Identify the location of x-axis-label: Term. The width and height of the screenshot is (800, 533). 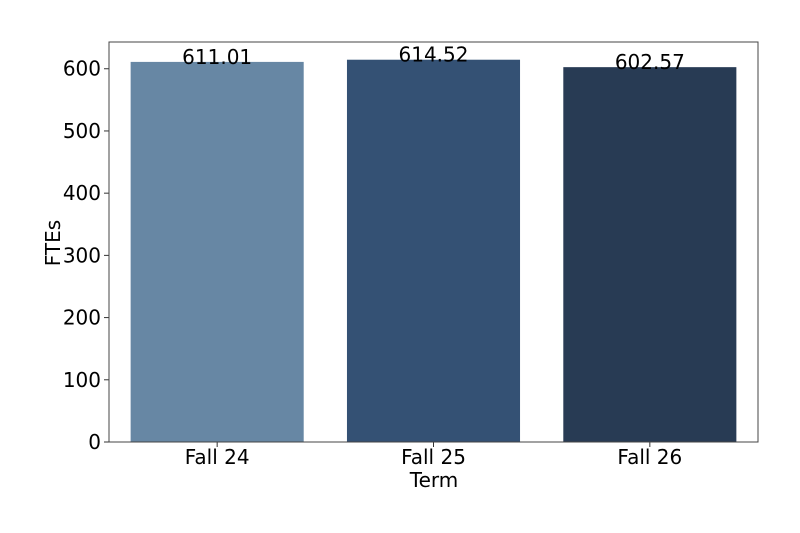
(433, 480).